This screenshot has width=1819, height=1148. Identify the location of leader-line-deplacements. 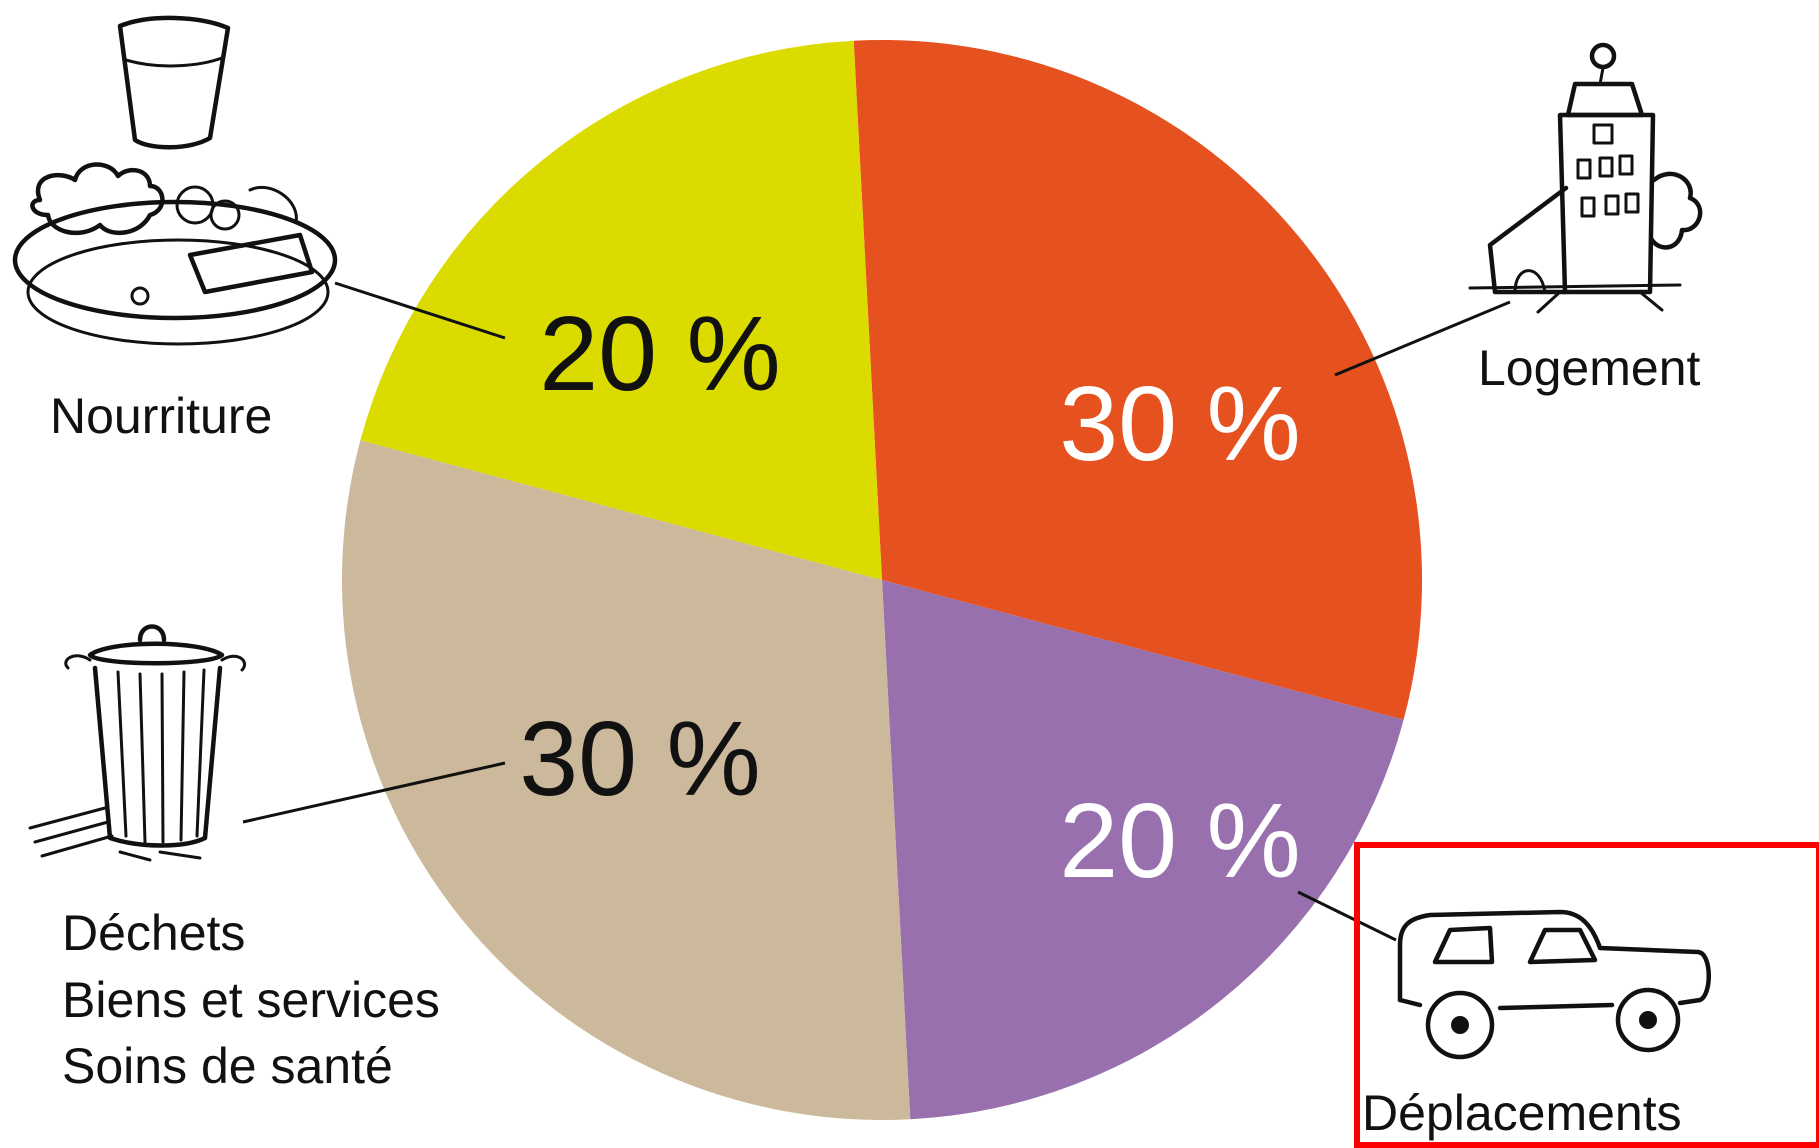
(1347, 916).